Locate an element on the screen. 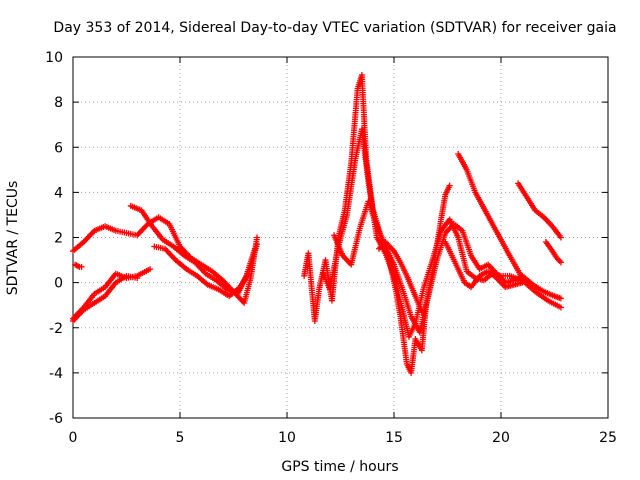 This screenshot has width=640, height=480. x-axis-label: GPS time / hours is located at coordinates (339, 467).